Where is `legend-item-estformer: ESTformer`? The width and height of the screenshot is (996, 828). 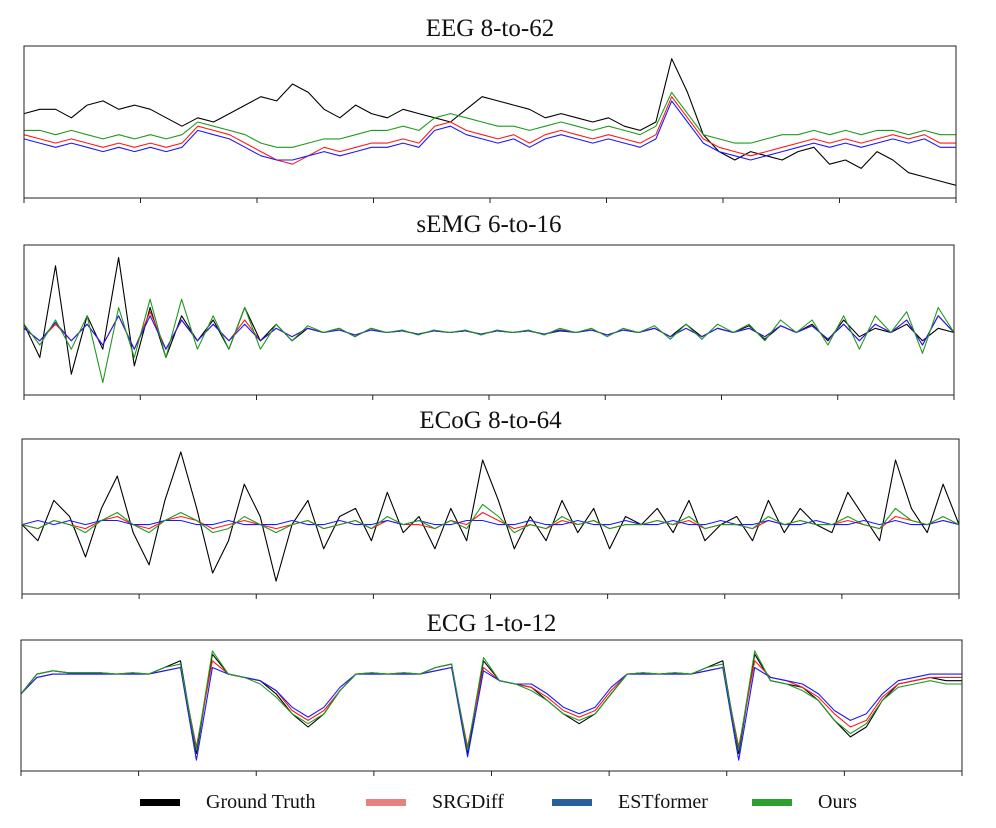
legend-item-estformer: ESTformer is located at coordinates (630, 802).